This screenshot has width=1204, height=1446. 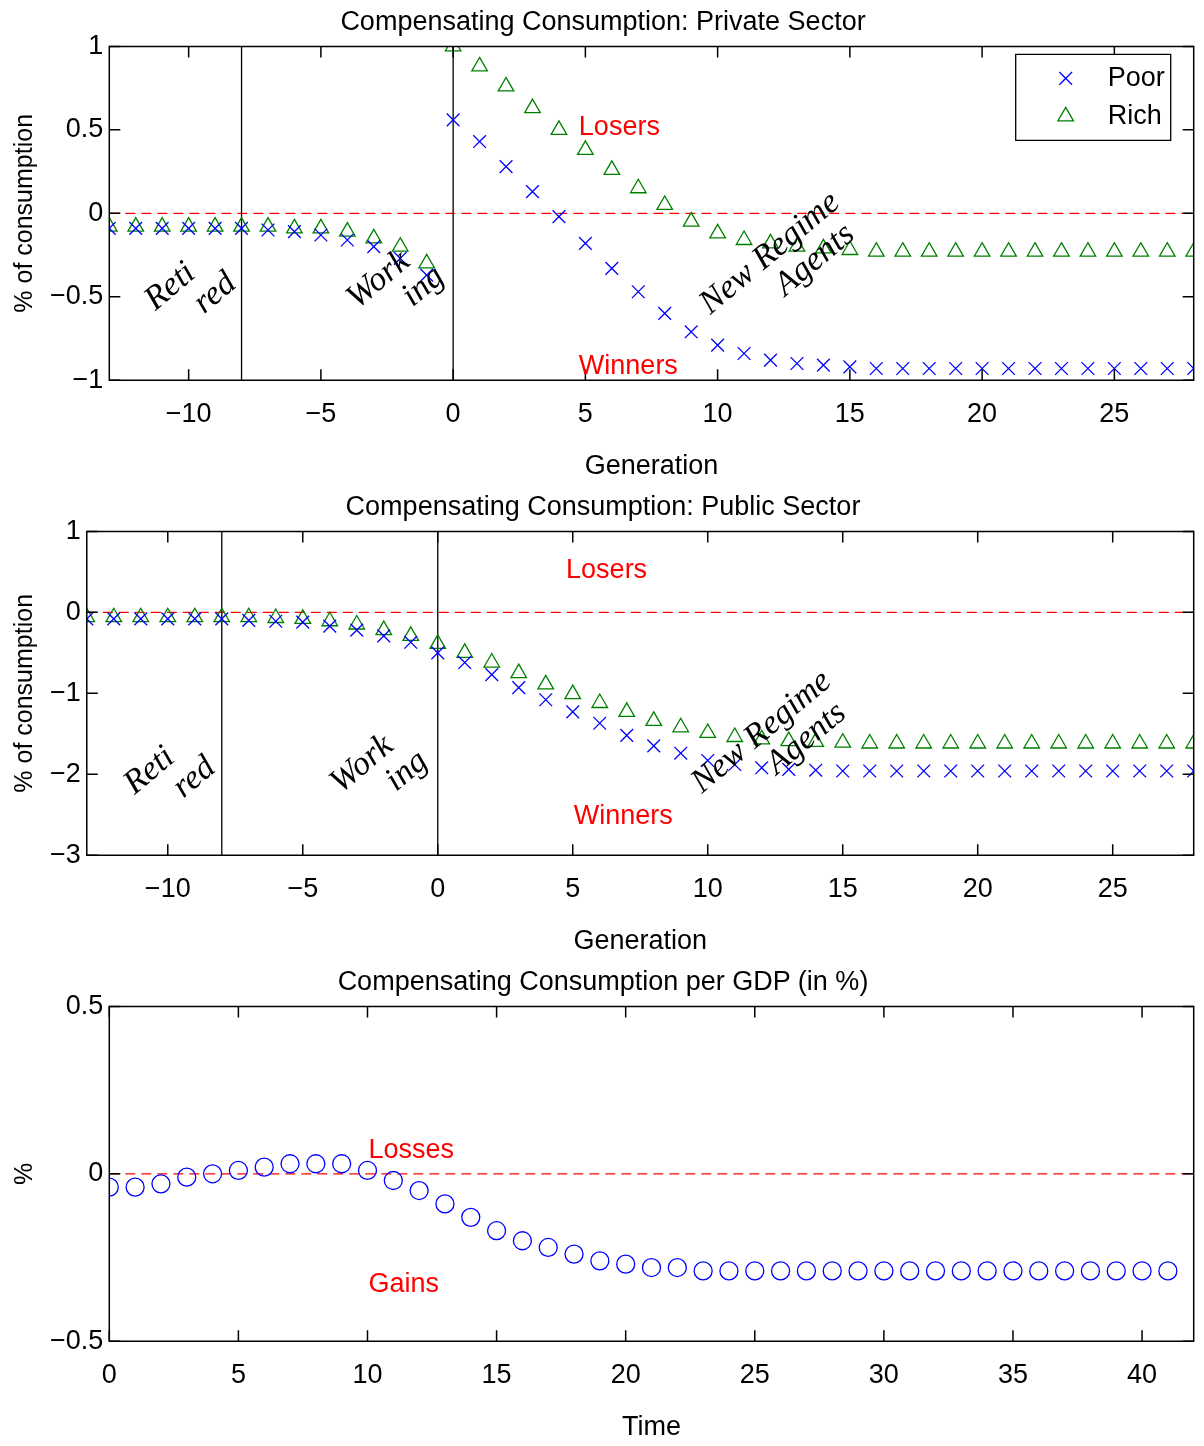 I want to click on legend-label: Poor, so click(x=1136, y=76).